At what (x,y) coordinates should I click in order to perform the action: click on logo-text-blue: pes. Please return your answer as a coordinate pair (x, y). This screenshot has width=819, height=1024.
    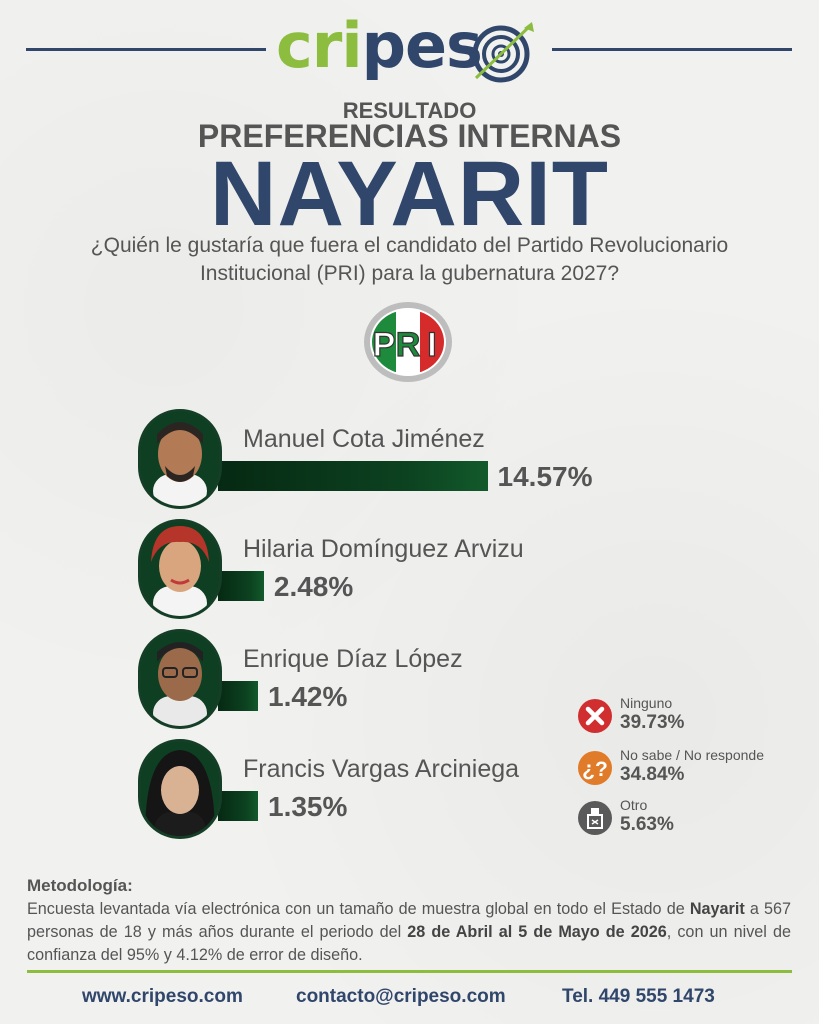
    Looking at the image, I should click on (422, 45).